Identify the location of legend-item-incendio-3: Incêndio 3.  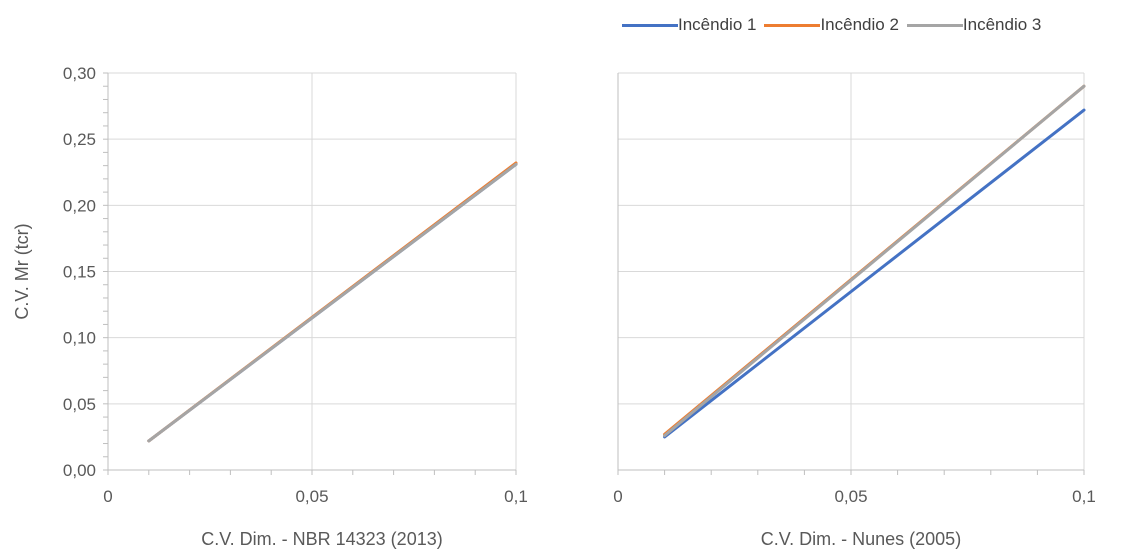
(974, 25).